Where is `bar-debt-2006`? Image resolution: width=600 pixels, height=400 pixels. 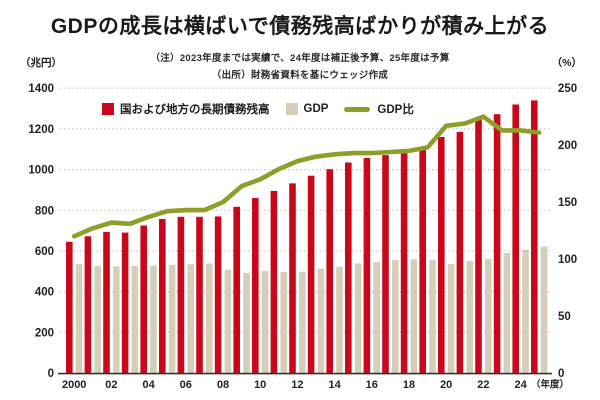
bar-debt-2006 is located at coordinates (181, 294).